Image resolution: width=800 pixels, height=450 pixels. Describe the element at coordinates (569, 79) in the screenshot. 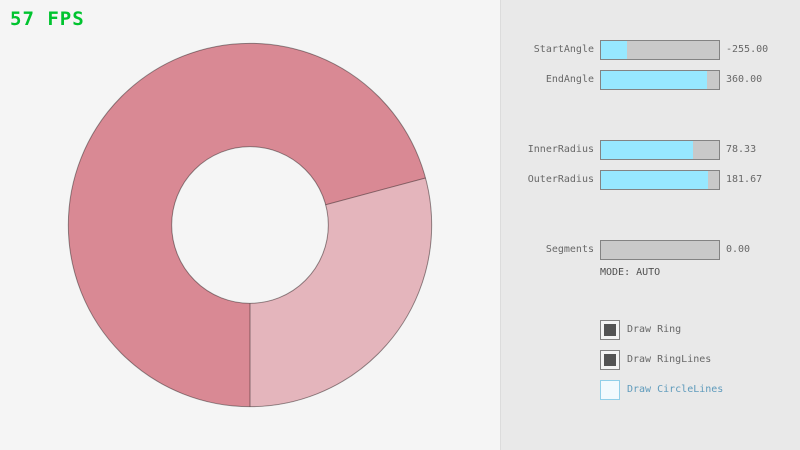

I see `slider-label-endangle: EndAngle` at that location.